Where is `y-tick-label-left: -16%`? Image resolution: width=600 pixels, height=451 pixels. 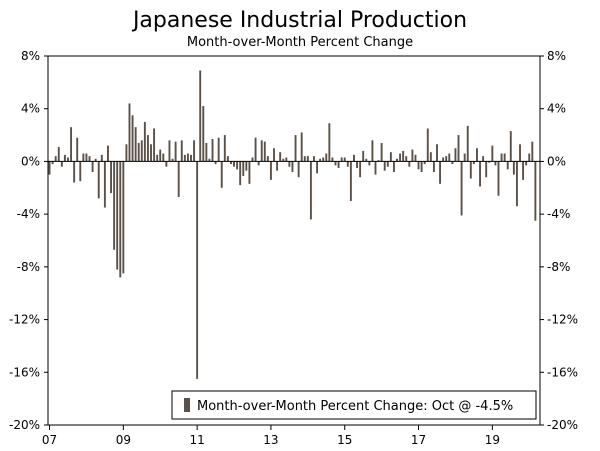 y-tick-label-left: -16% is located at coordinates (24, 372).